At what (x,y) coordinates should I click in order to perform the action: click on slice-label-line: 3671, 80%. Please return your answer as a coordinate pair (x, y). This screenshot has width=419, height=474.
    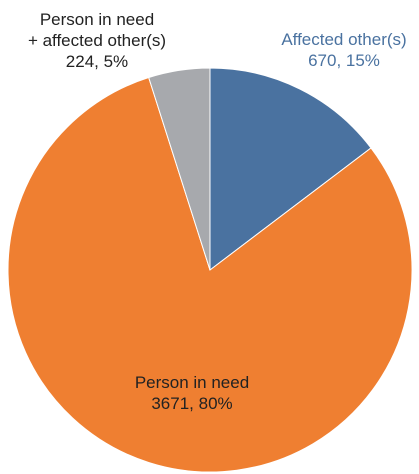
    Looking at the image, I should click on (191, 403).